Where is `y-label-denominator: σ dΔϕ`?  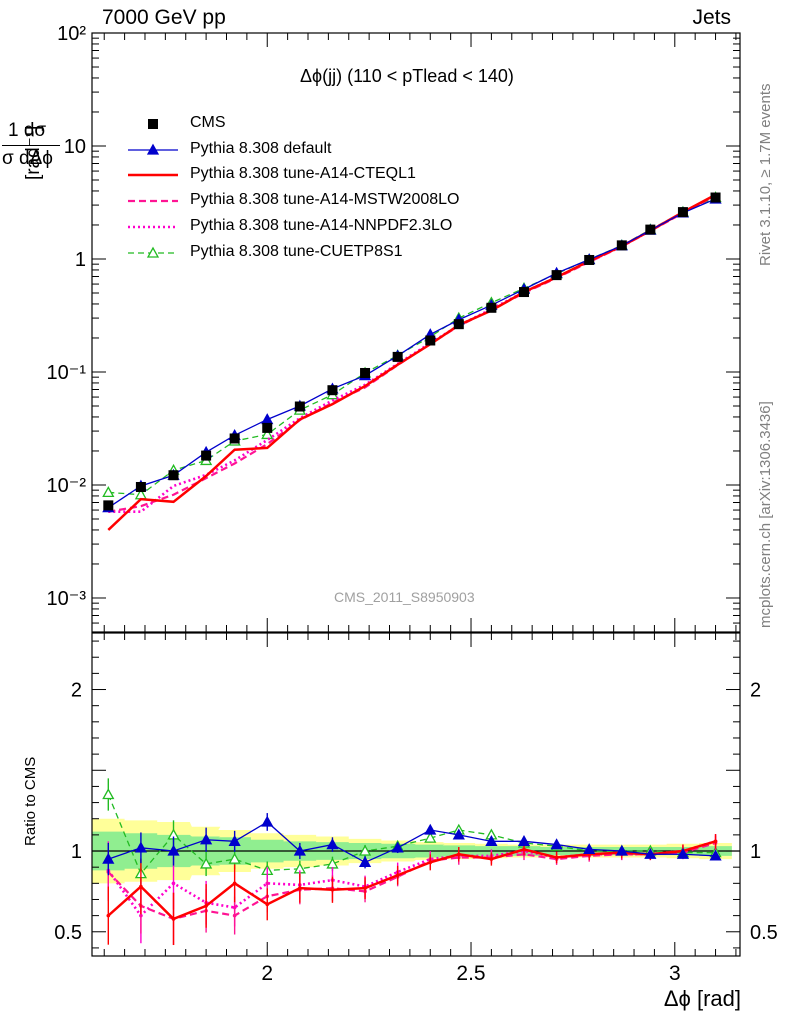 y-label-denominator: σ dΔϕ is located at coordinates (27, 158).